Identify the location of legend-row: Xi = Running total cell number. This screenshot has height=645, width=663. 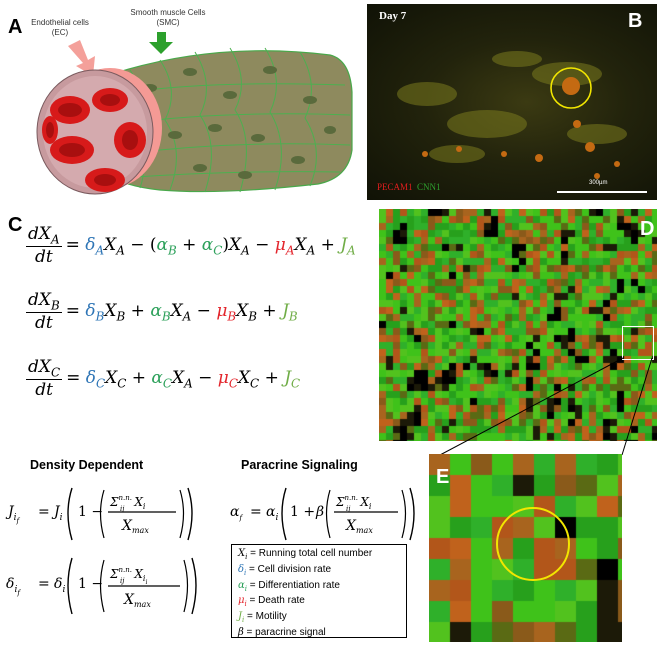
(322, 556).